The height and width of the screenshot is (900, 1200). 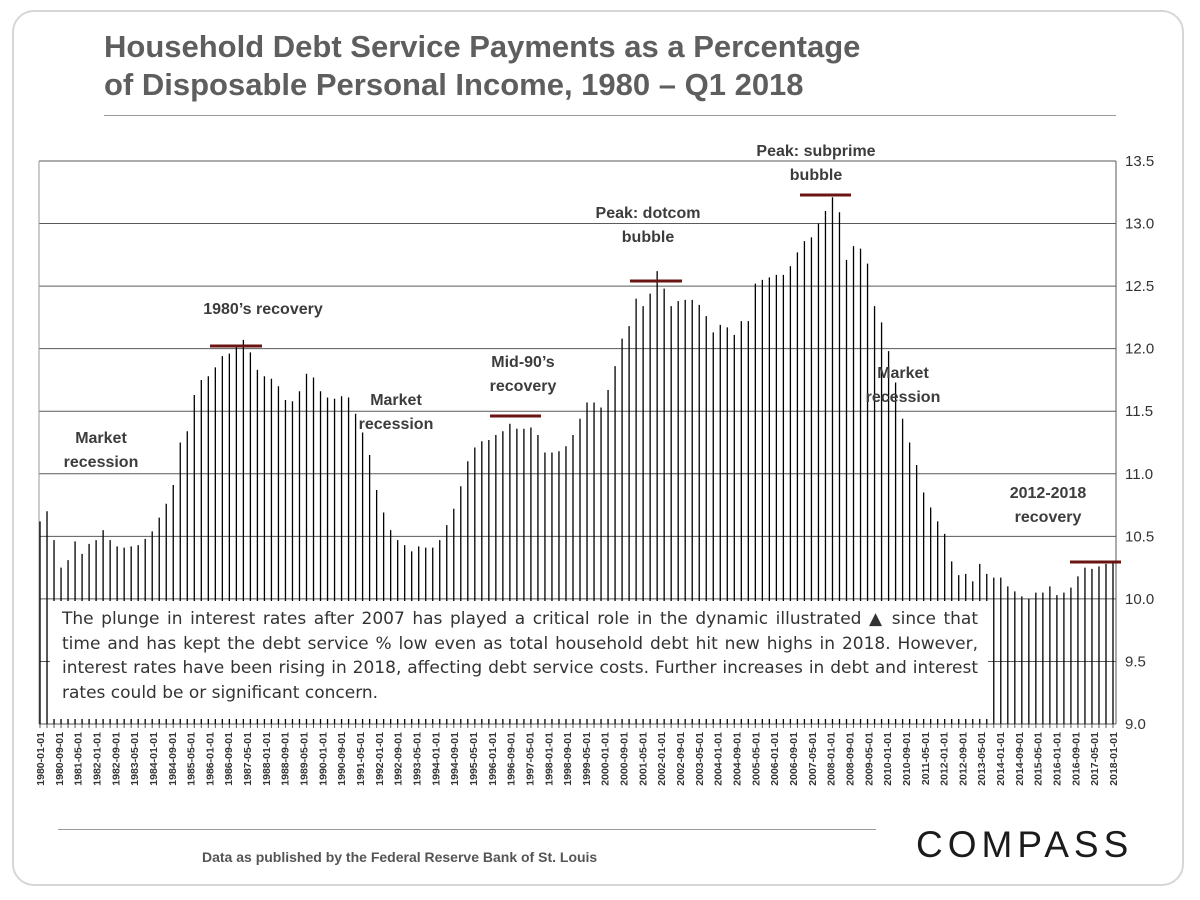 I want to click on x-tick-label: 1990-01-01, so click(x=323, y=759).